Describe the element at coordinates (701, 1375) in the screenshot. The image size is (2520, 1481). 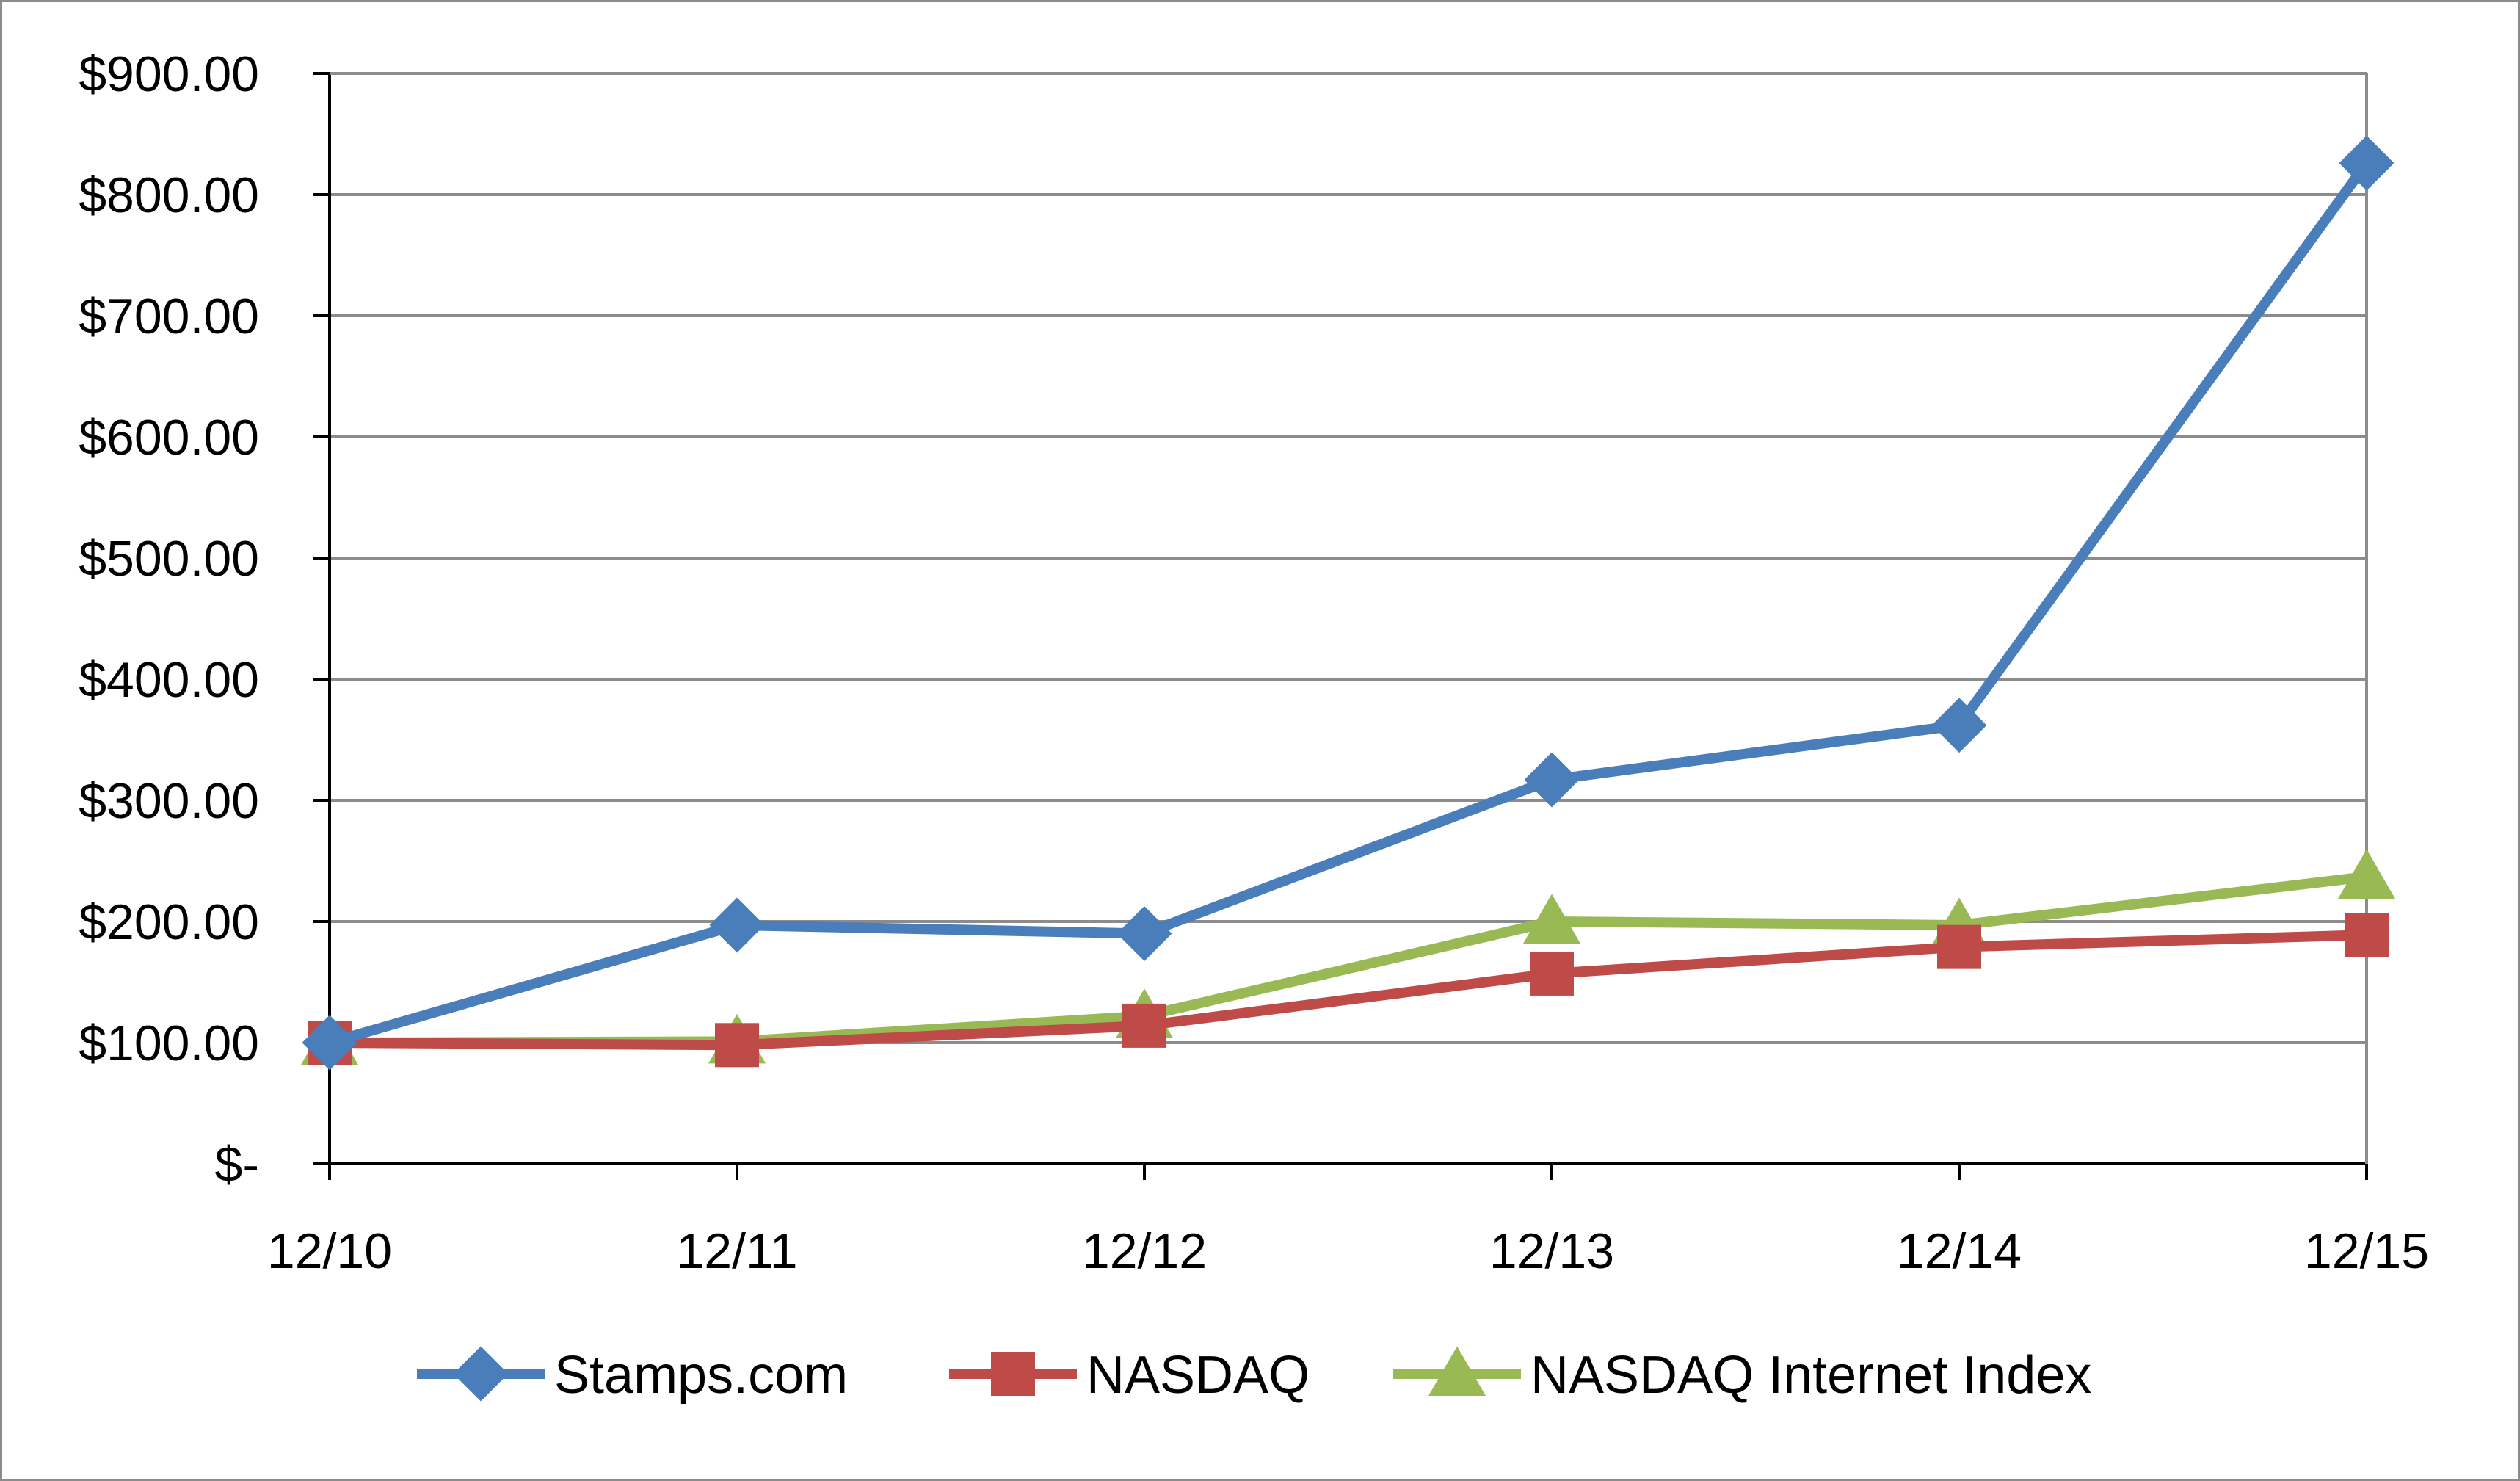
I see `legend-label: Stamps.com` at that location.